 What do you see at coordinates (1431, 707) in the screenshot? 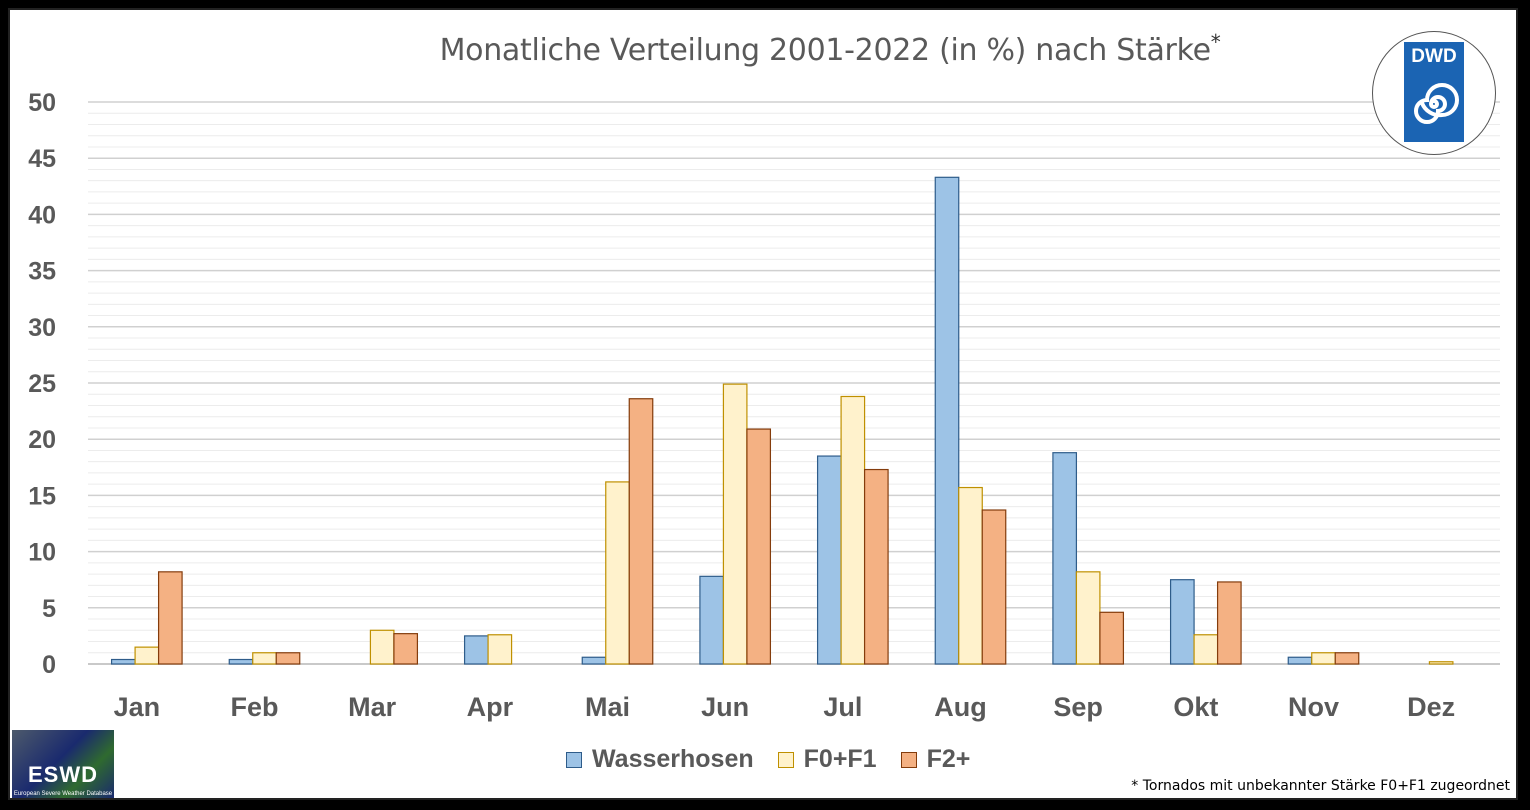
I see `x-tick-label: Dez` at bounding box center [1431, 707].